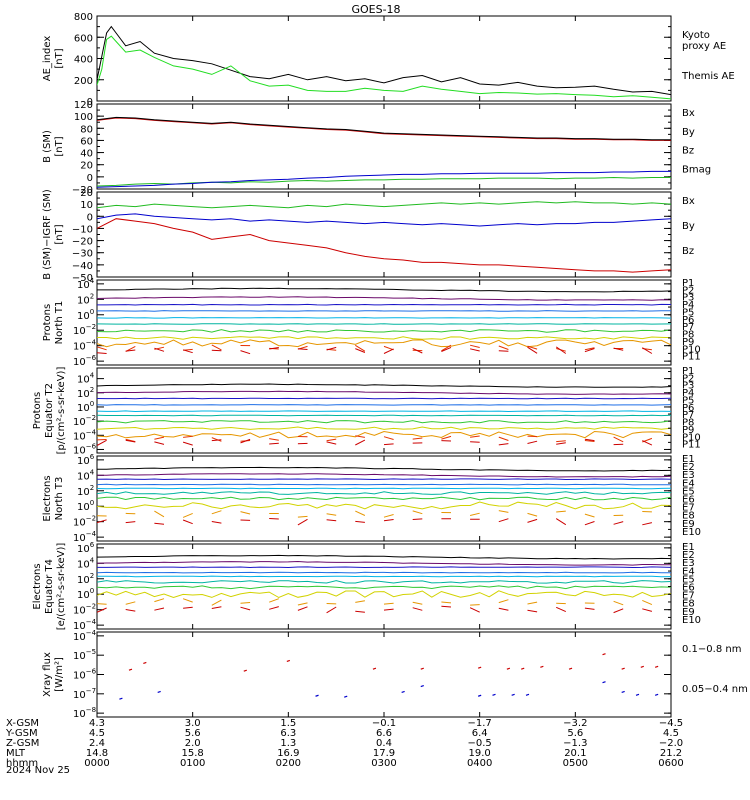 The width and height of the screenshot is (750, 800). What do you see at coordinates (83, 38) in the screenshot?
I see `y-tick-label: 600` at bounding box center [83, 38].